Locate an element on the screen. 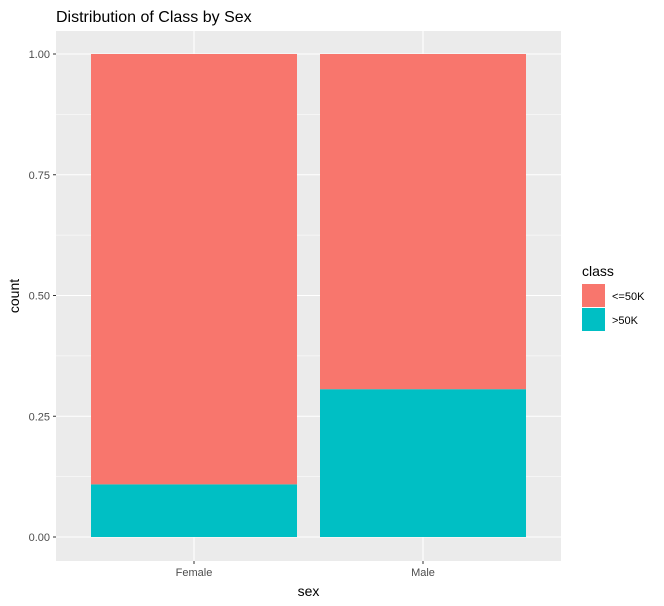 The width and height of the screenshot is (664, 606). legend: class <=50K >50K is located at coordinates (613, 297).